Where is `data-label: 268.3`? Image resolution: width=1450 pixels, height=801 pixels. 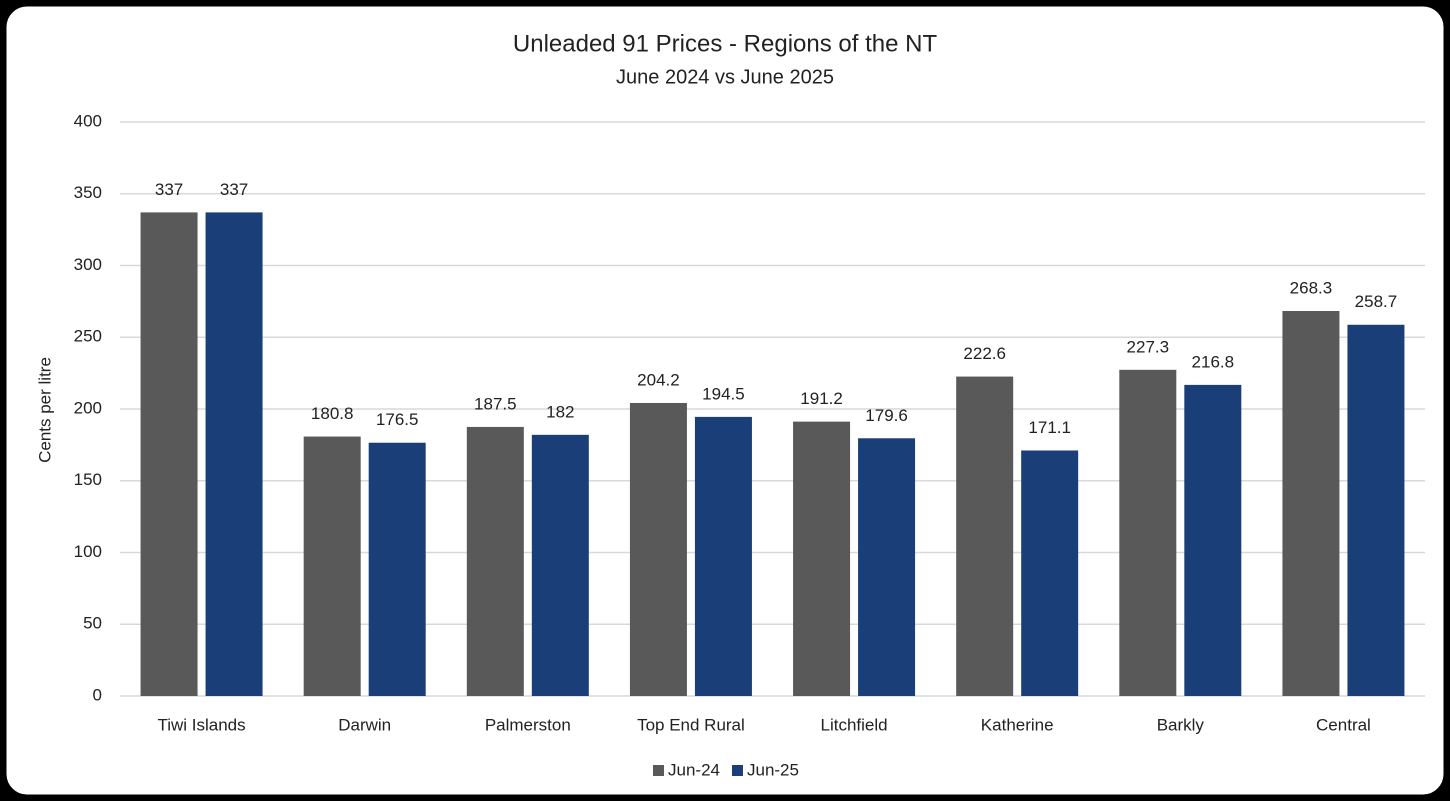 data-label: 268.3 is located at coordinates (1311, 287).